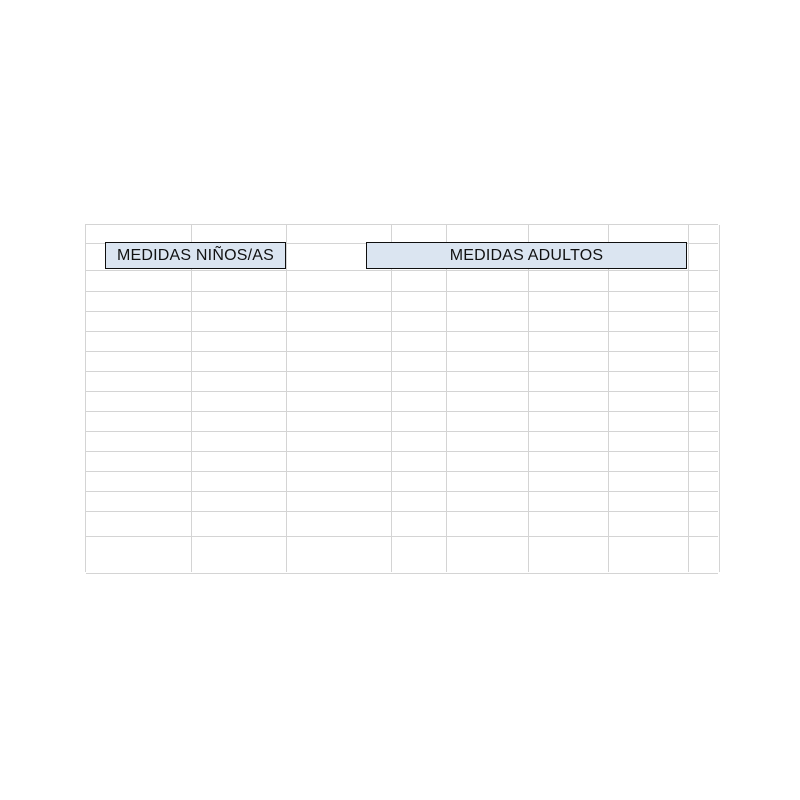 This screenshot has height=800, width=800. I want to click on kids-banner-label: MEDIDAS NIÑOS/AS, so click(195, 255).